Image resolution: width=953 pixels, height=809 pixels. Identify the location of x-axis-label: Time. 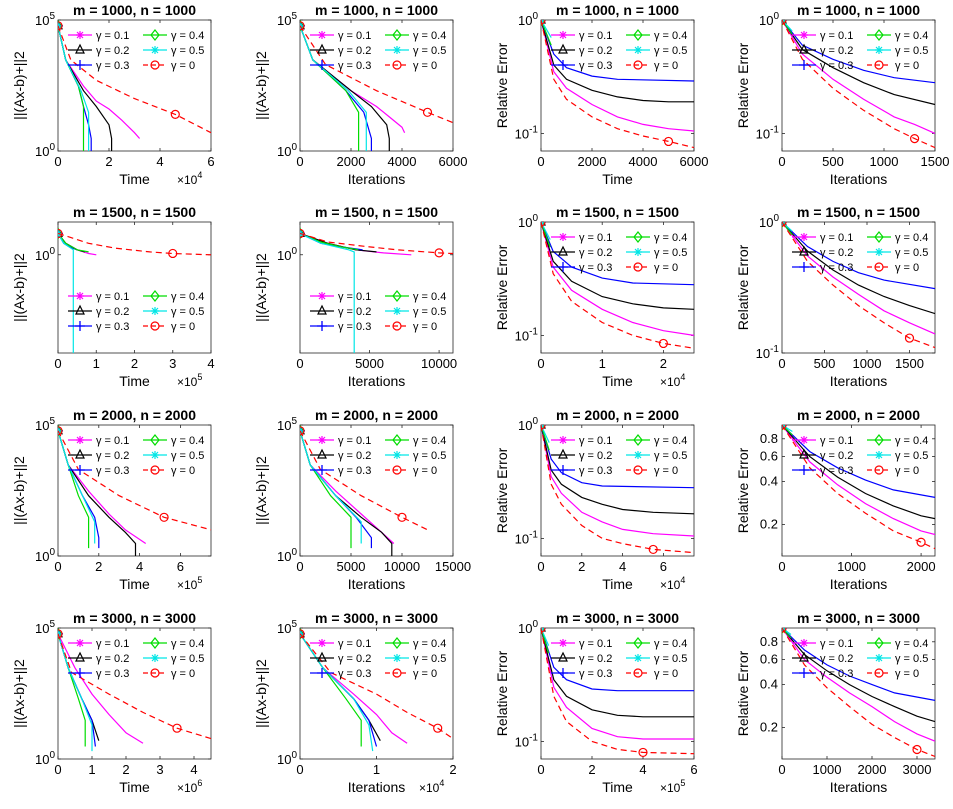
(617, 381).